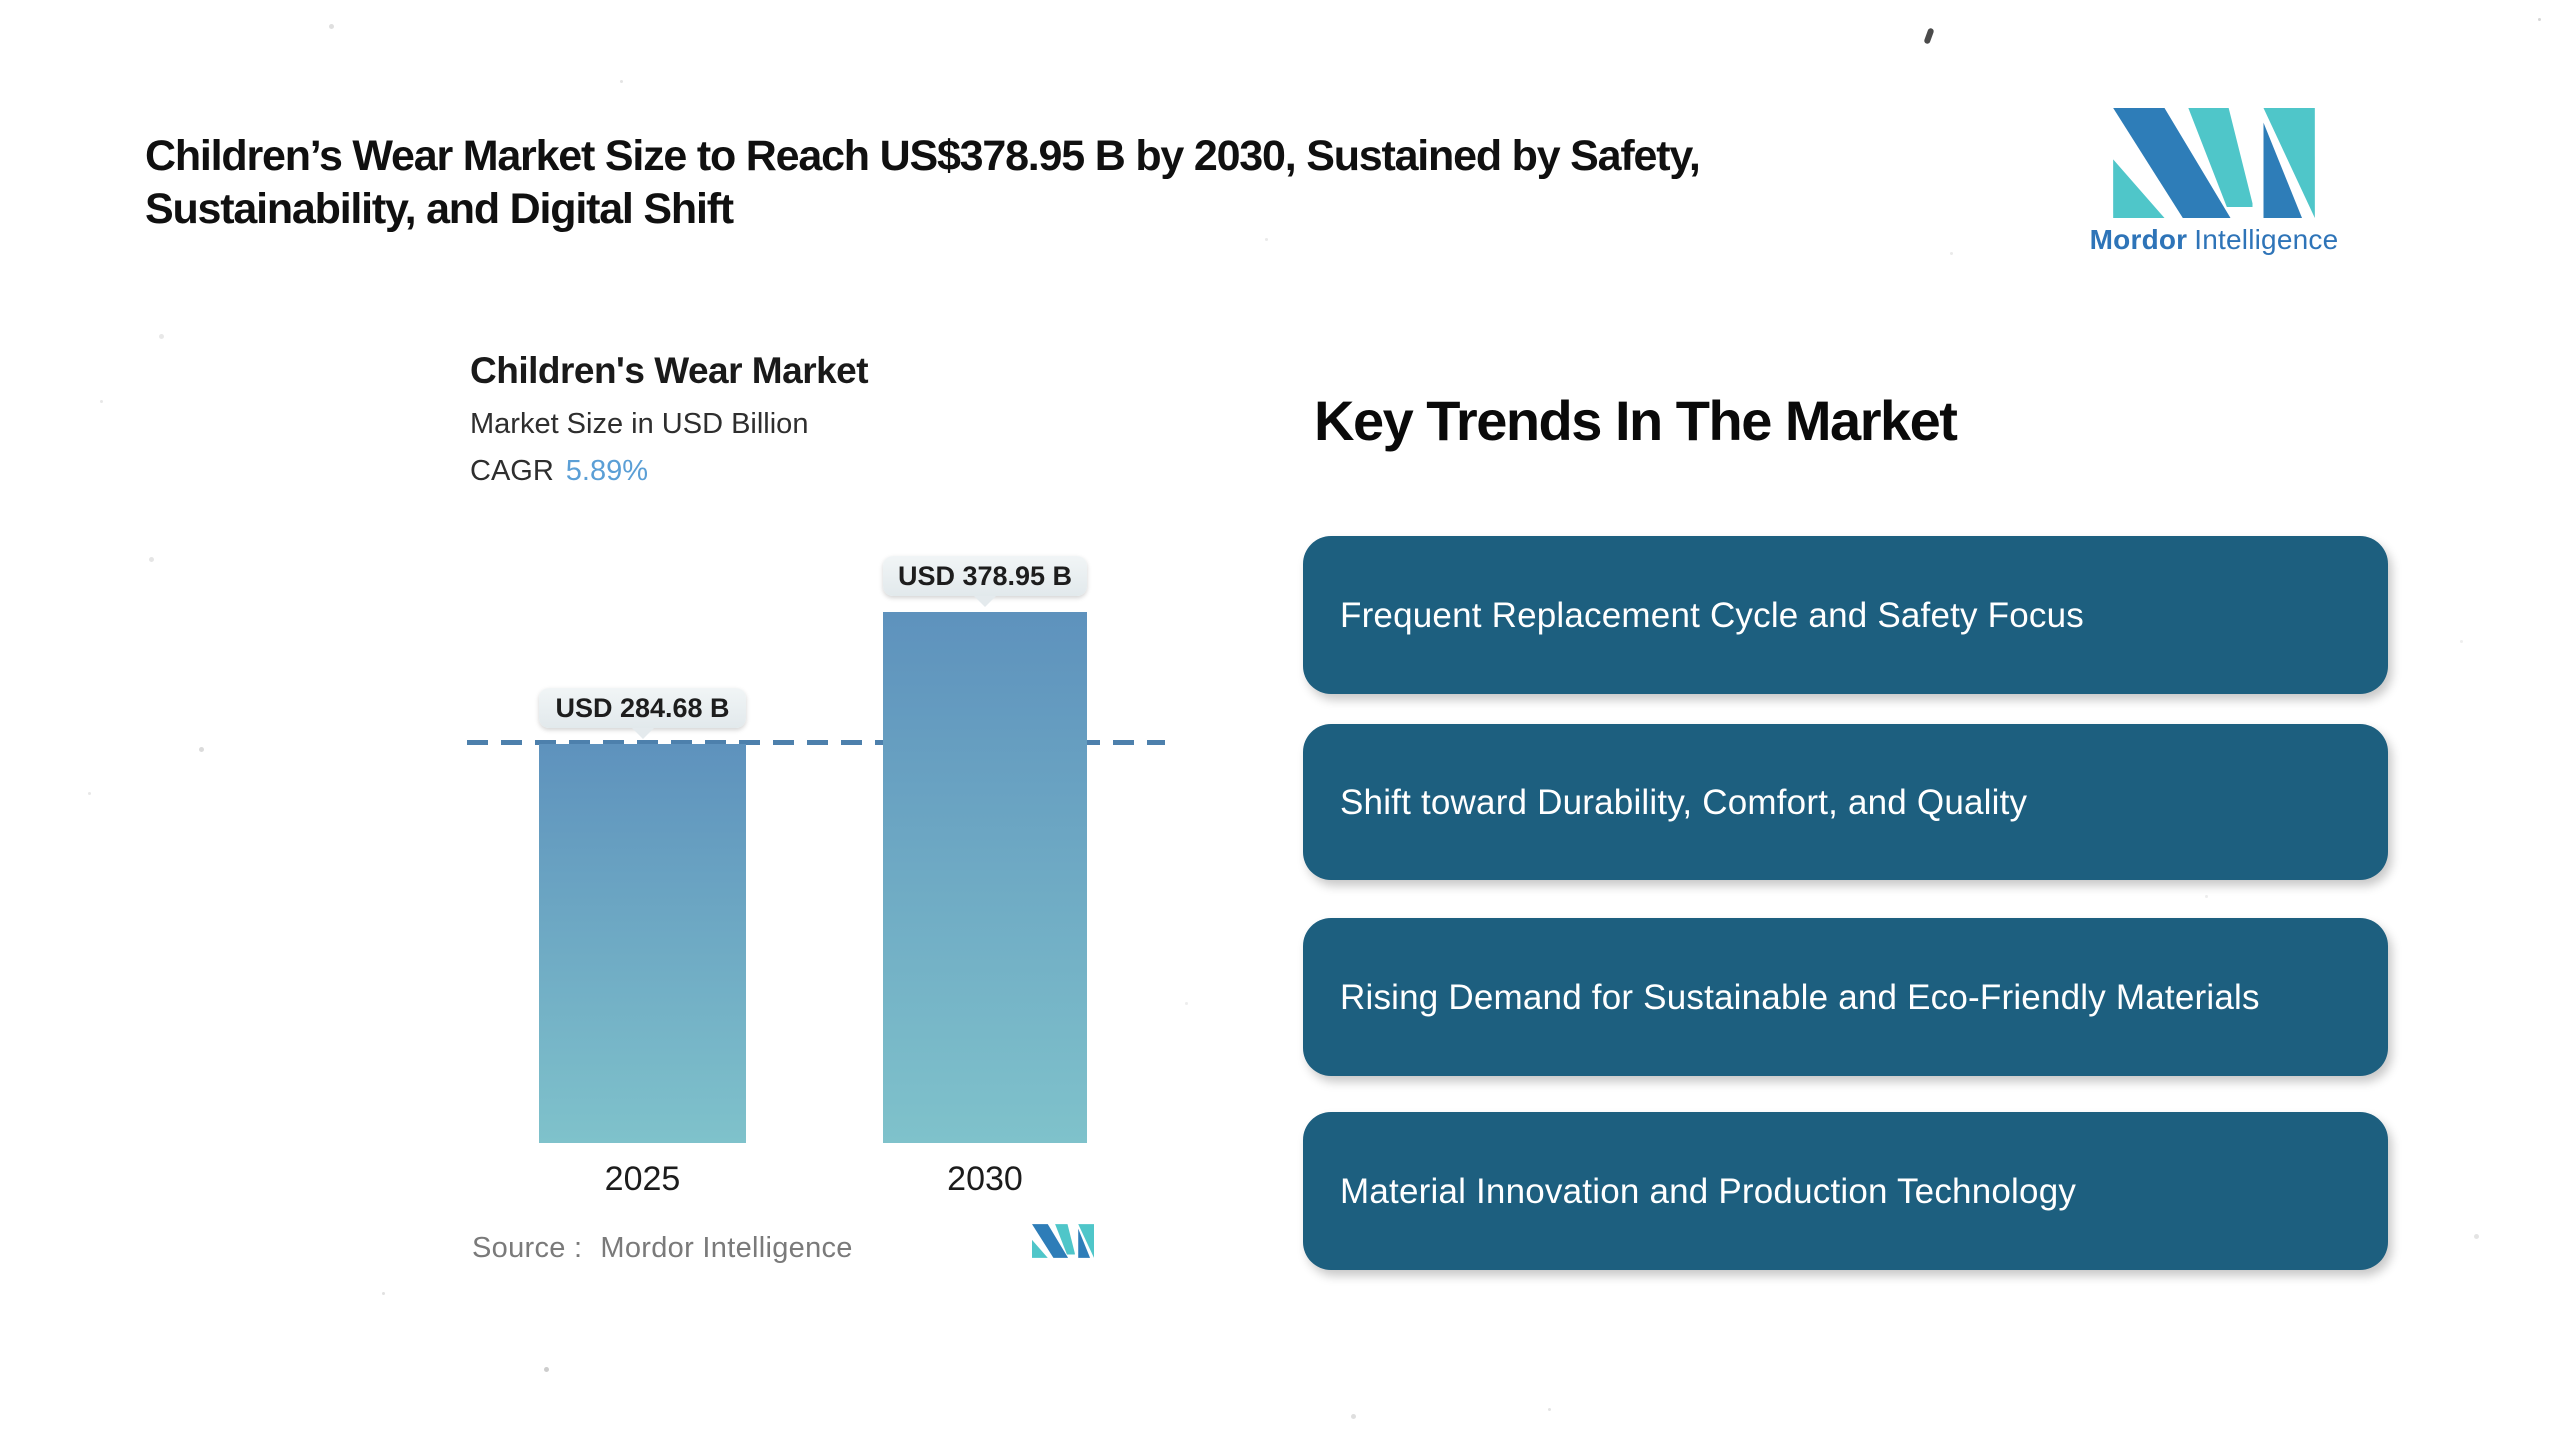 Image resolution: width=2560 pixels, height=1440 pixels. Describe the element at coordinates (1929, 36) in the screenshot. I see `scan-artifact` at that location.